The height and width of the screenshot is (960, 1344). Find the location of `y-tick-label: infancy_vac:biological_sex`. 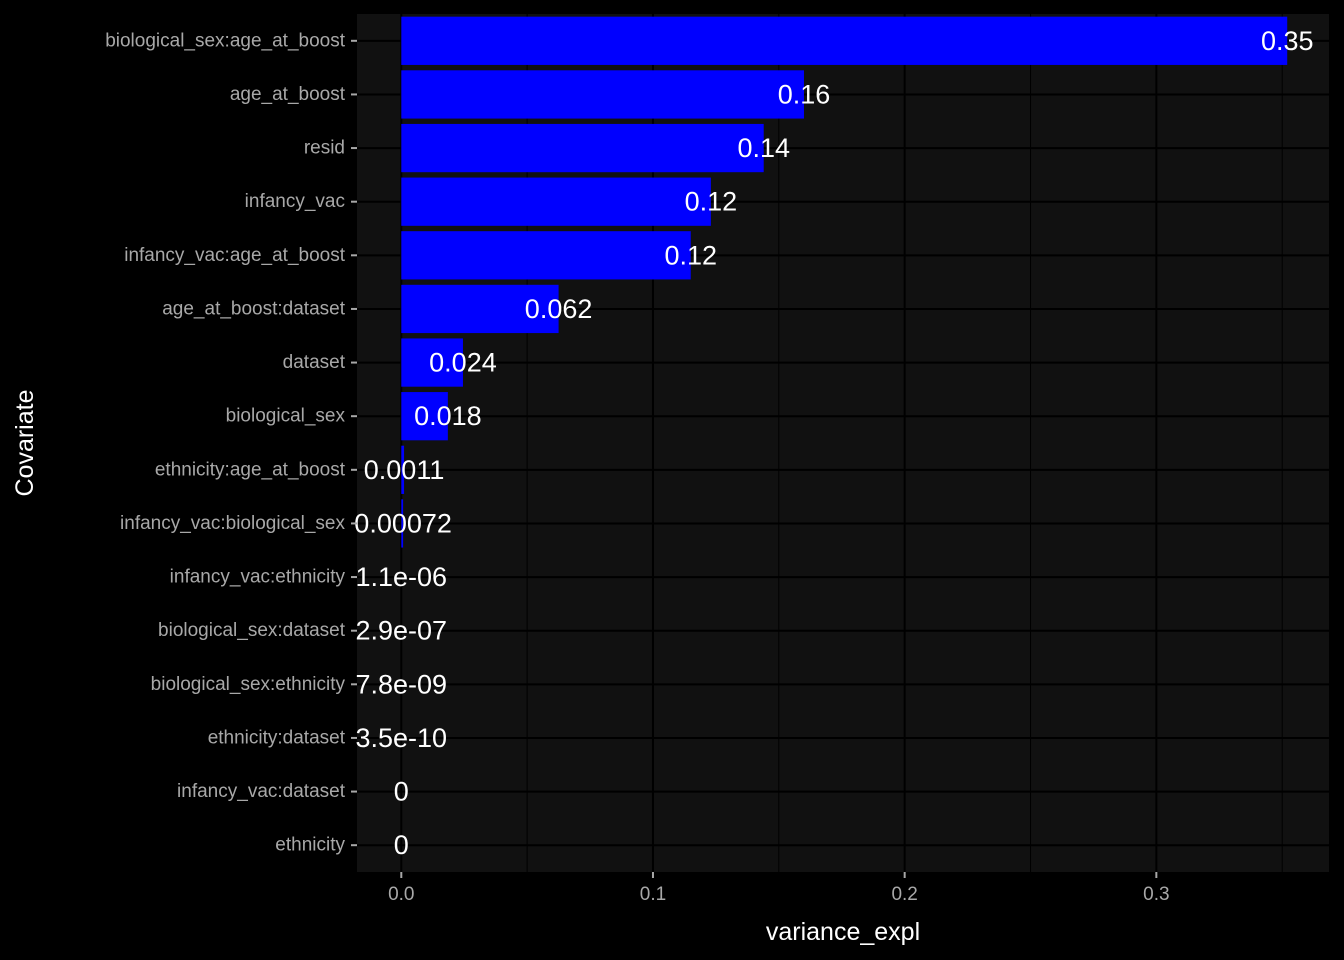

y-tick-label: infancy_vac:biological_sex is located at coordinates (232, 523).